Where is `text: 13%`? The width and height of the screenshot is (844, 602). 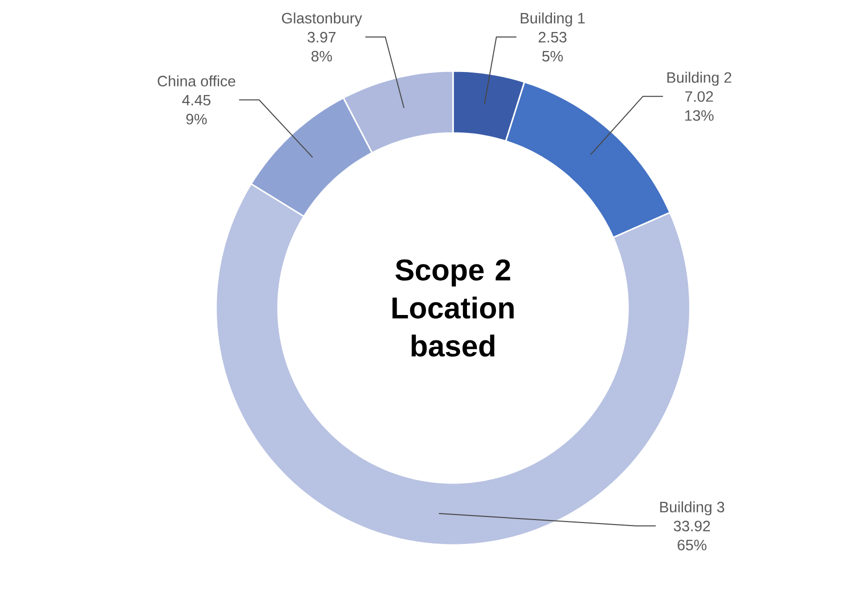
text: 13% is located at coordinates (699, 115).